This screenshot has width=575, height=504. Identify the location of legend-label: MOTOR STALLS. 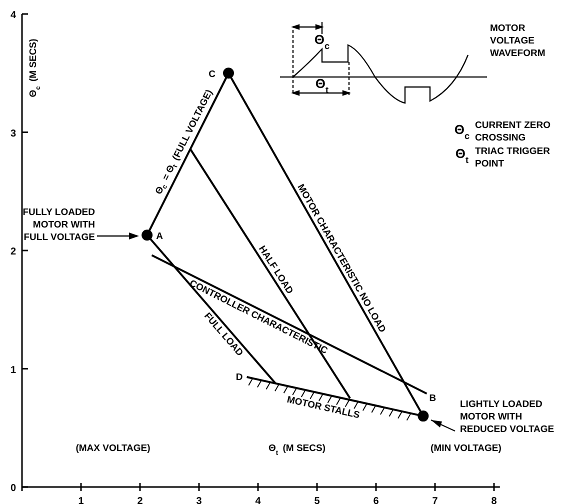
(323, 407).